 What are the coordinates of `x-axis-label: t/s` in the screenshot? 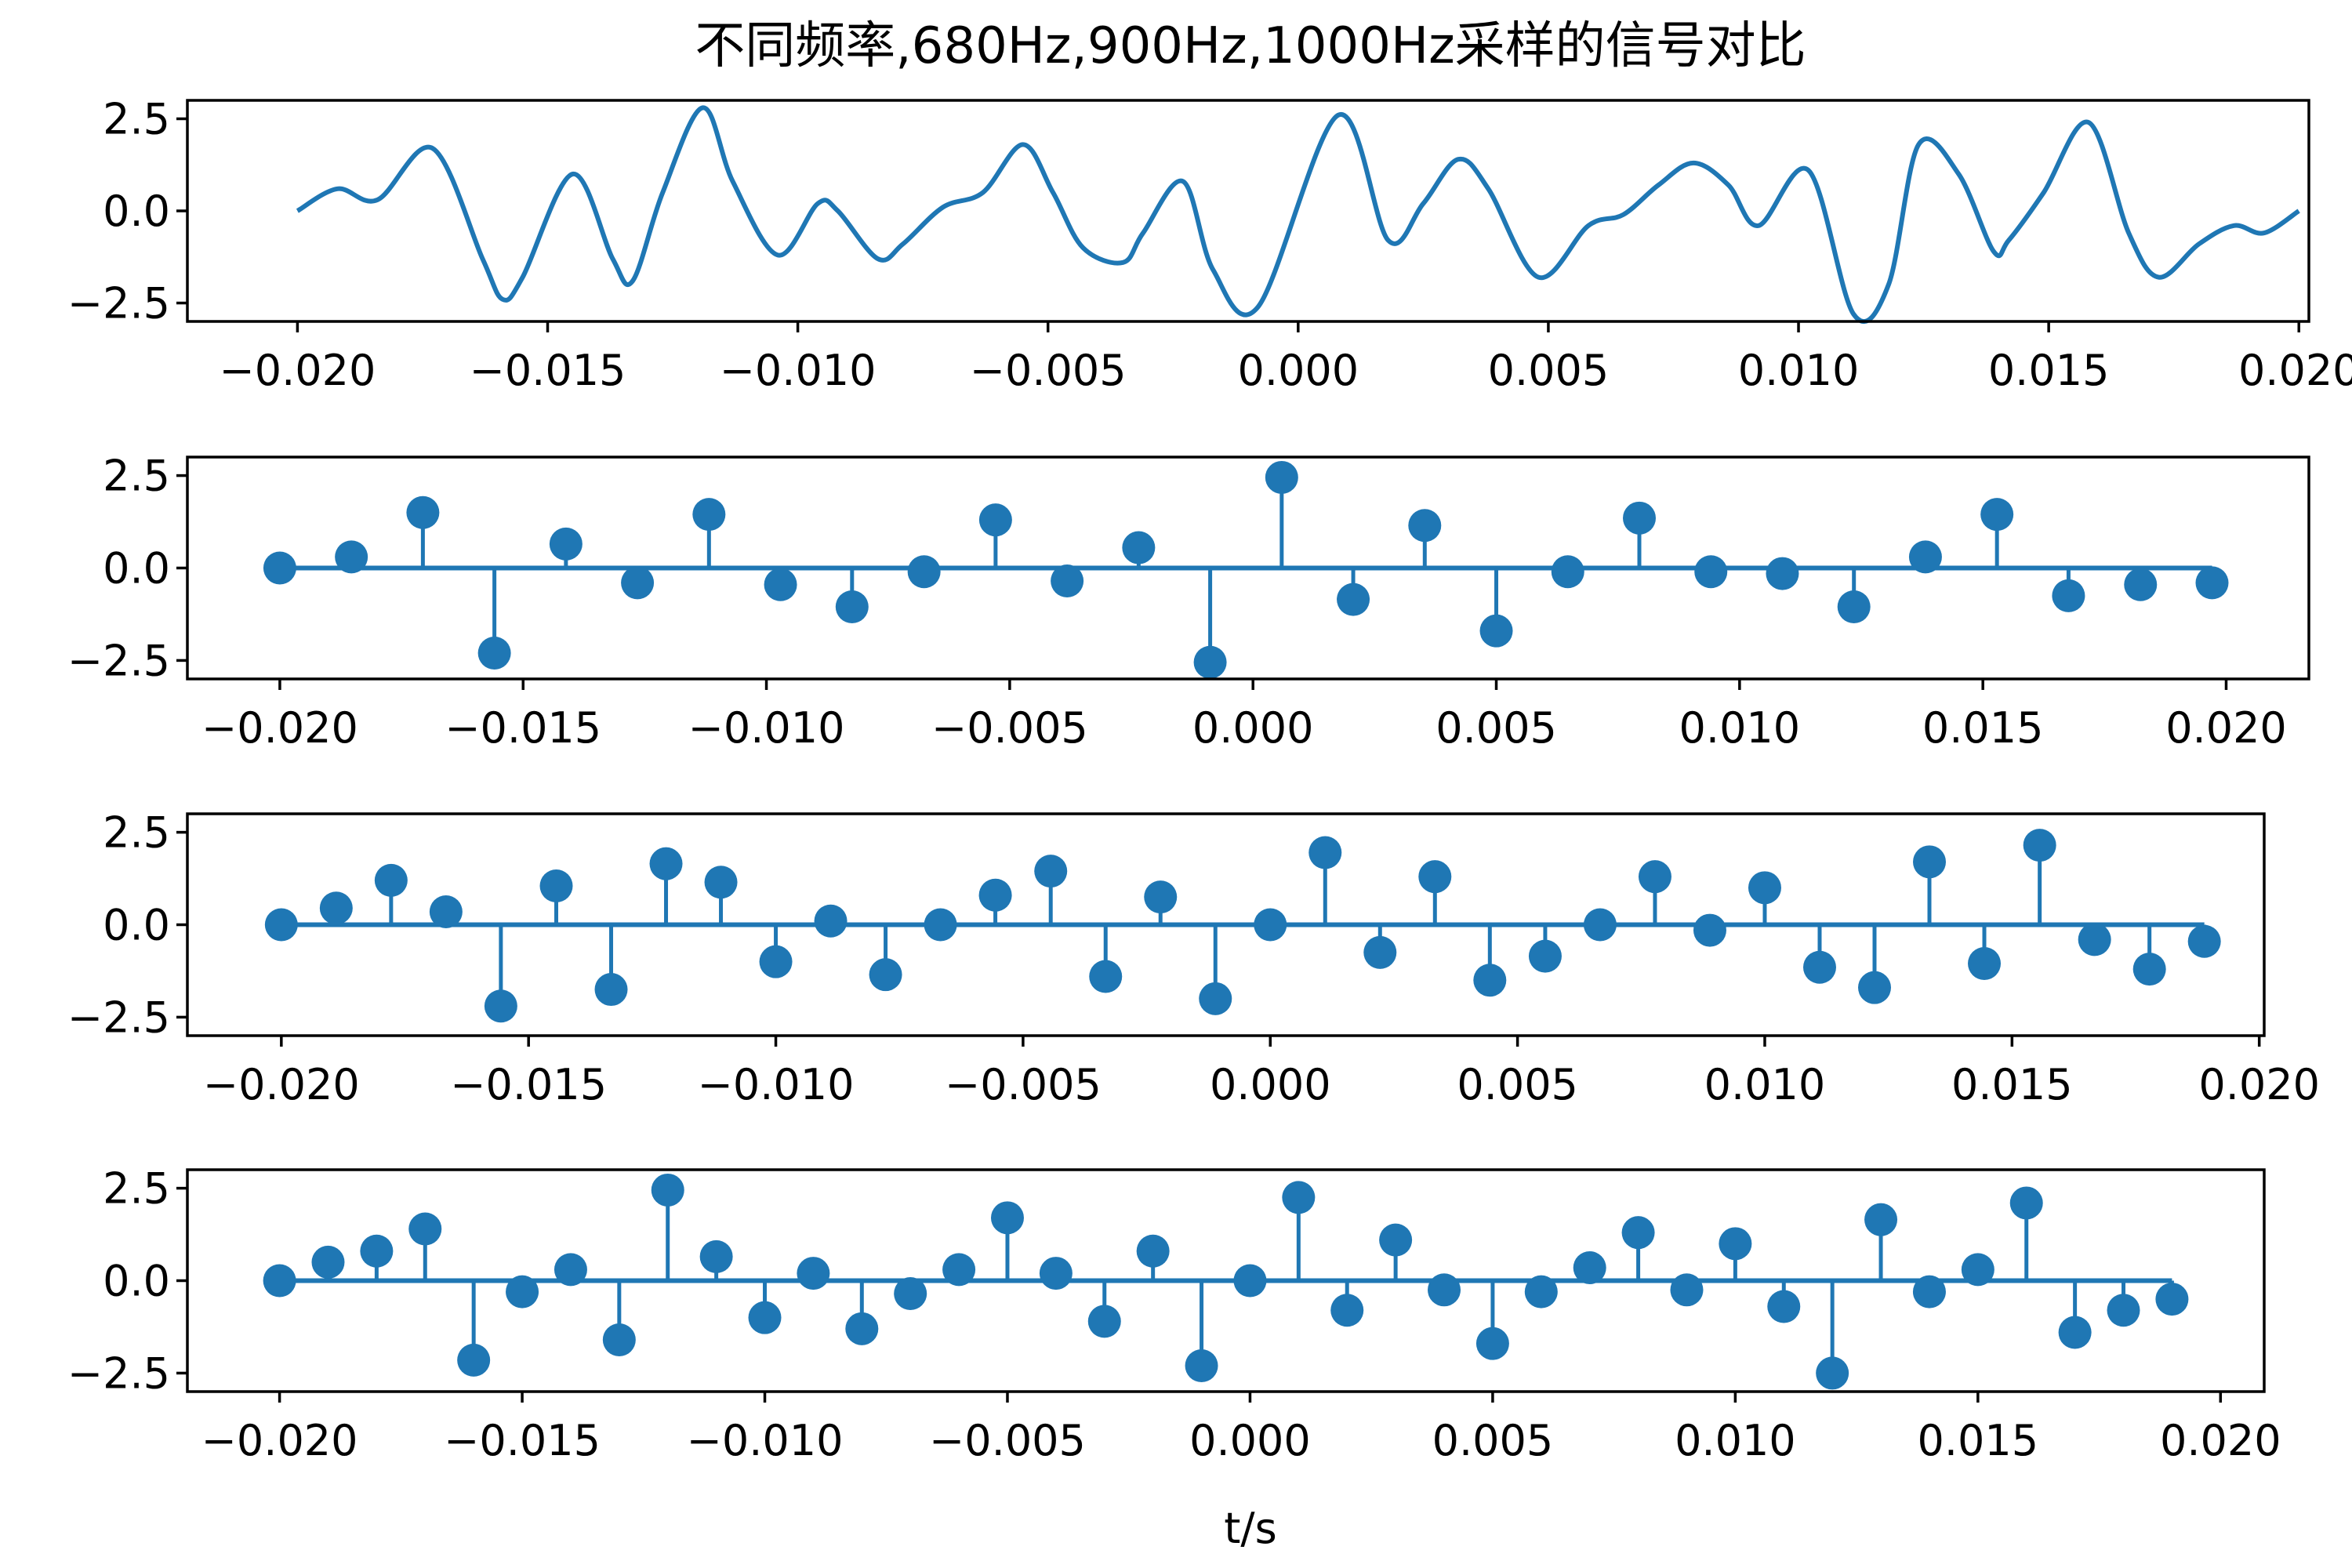 It's located at (1250, 1528).